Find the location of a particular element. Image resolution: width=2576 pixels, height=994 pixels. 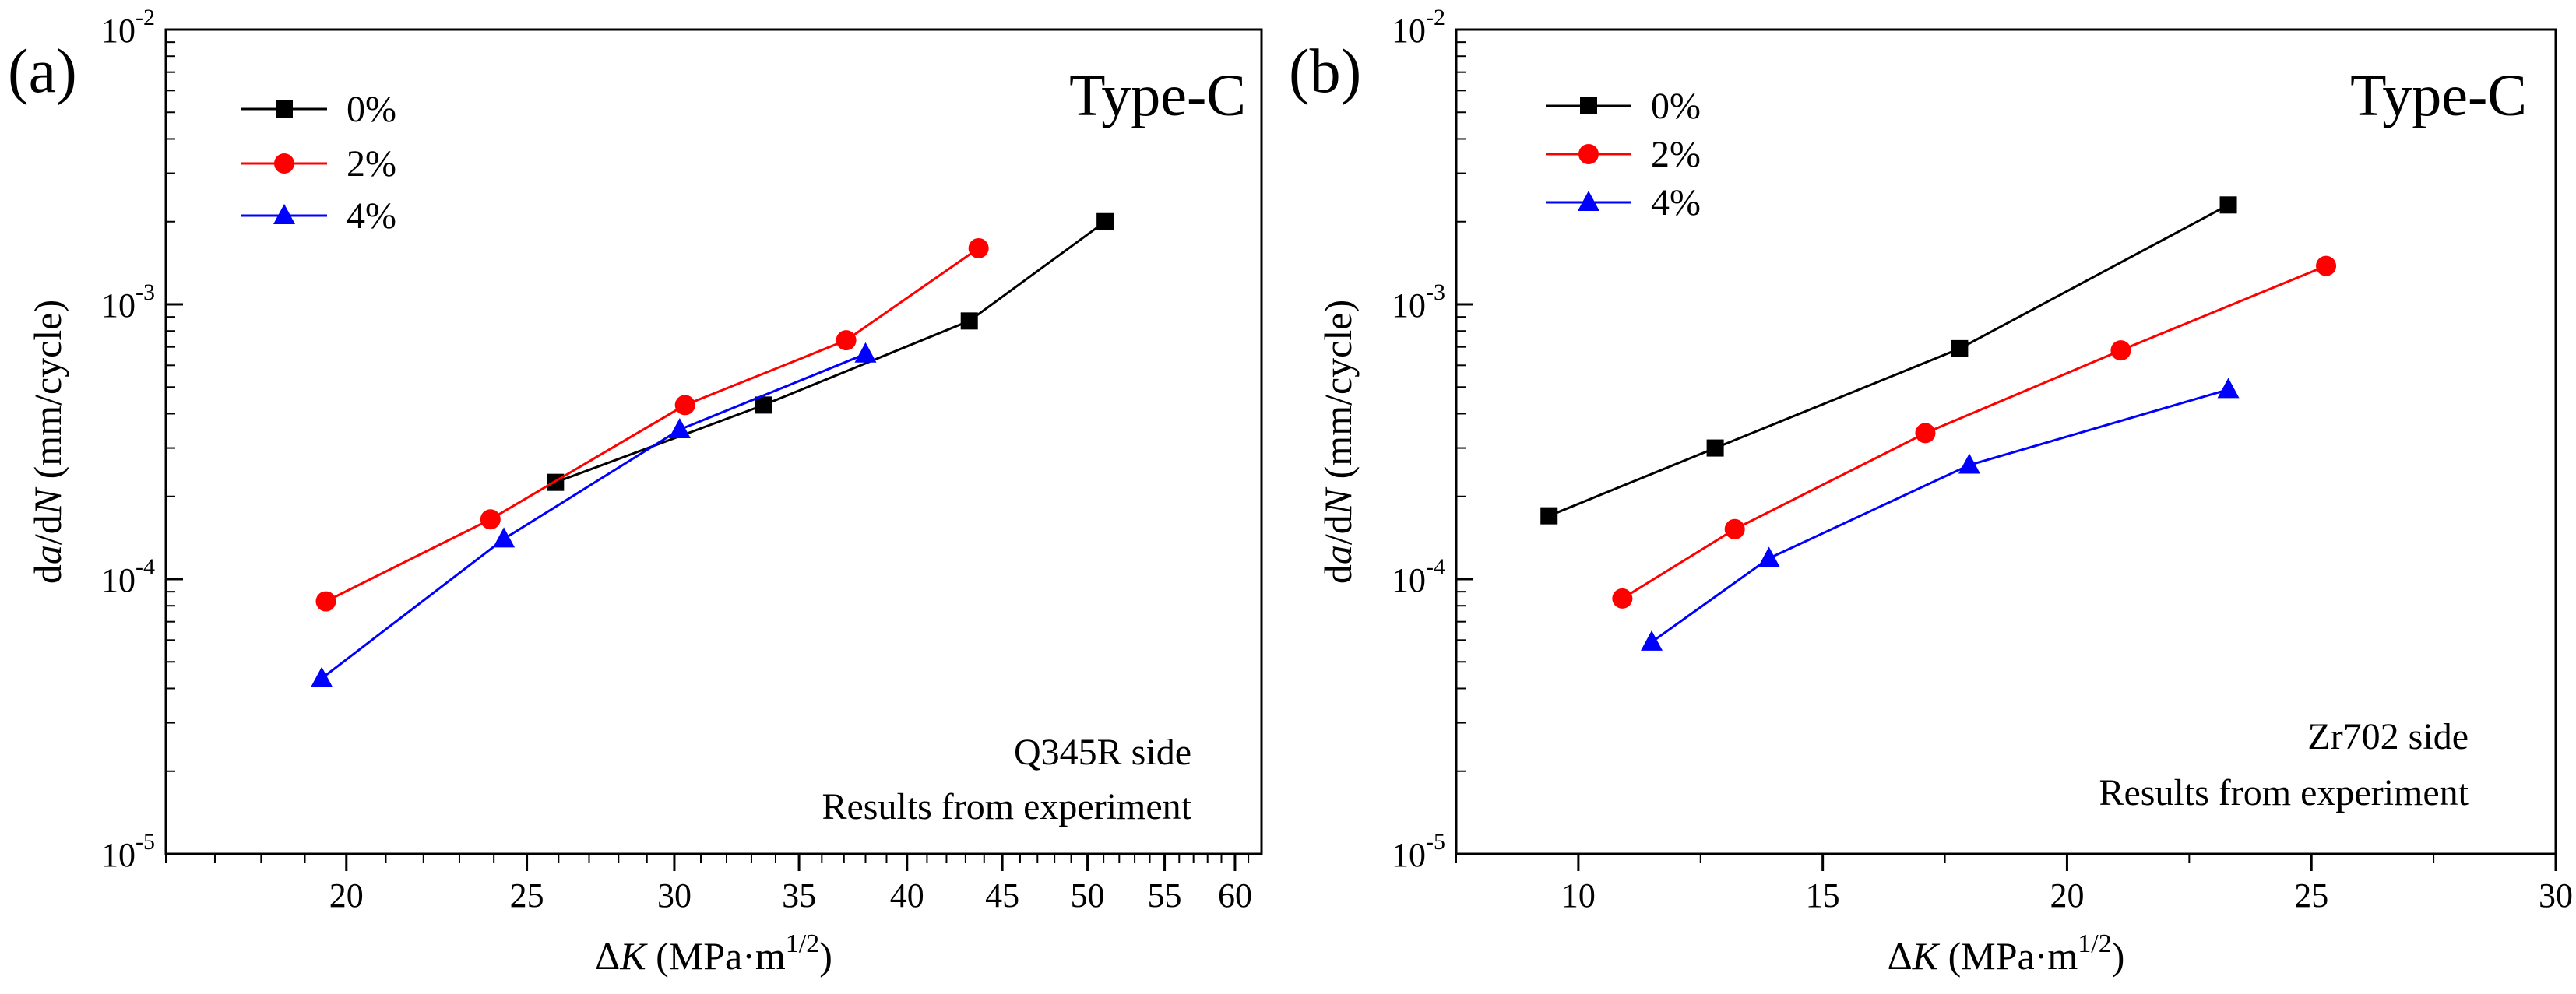

annotation-text: Zr702 side is located at coordinates (2388, 736).